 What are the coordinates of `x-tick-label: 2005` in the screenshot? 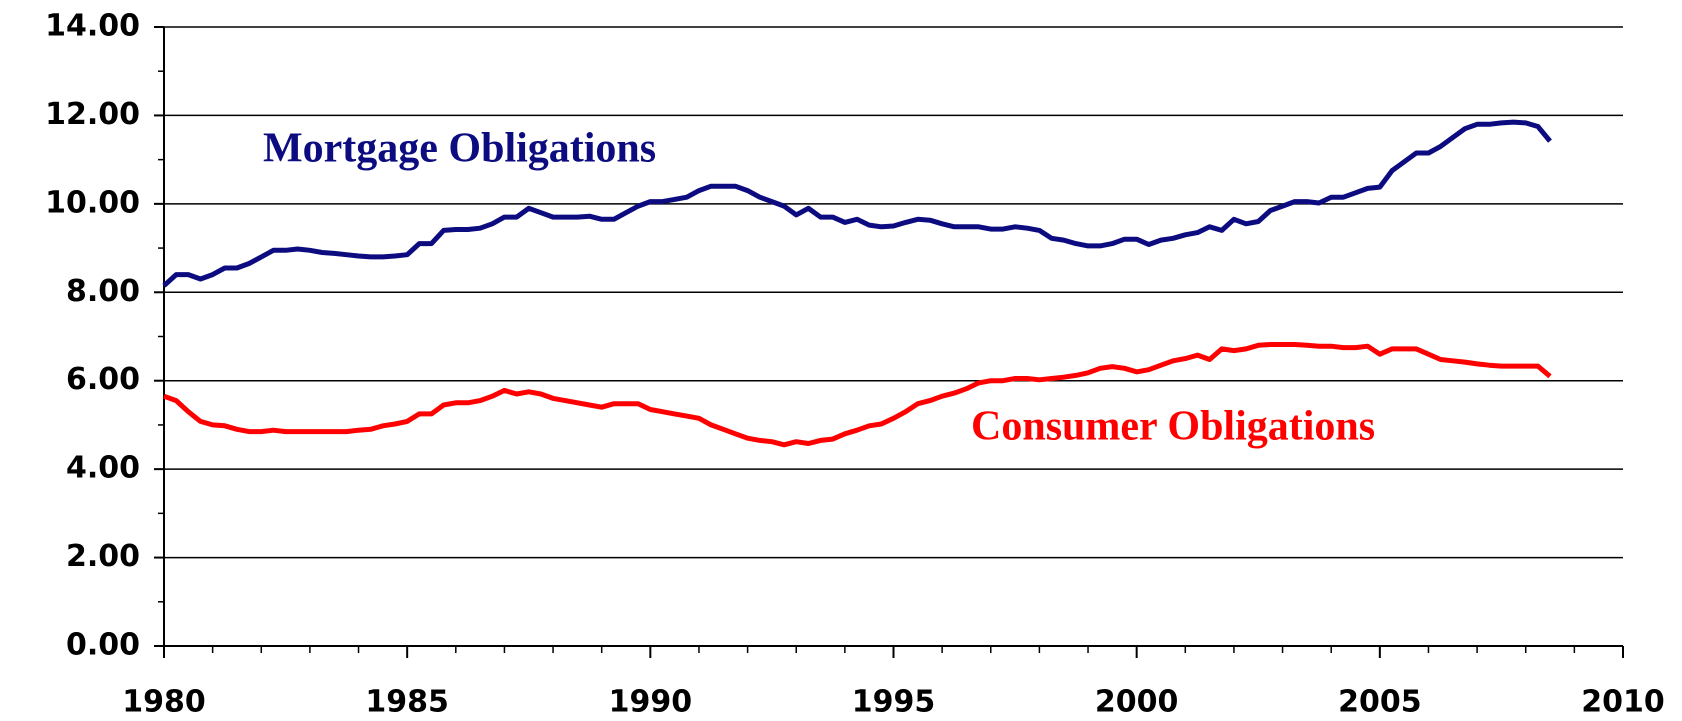 It's located at (1380, 702).